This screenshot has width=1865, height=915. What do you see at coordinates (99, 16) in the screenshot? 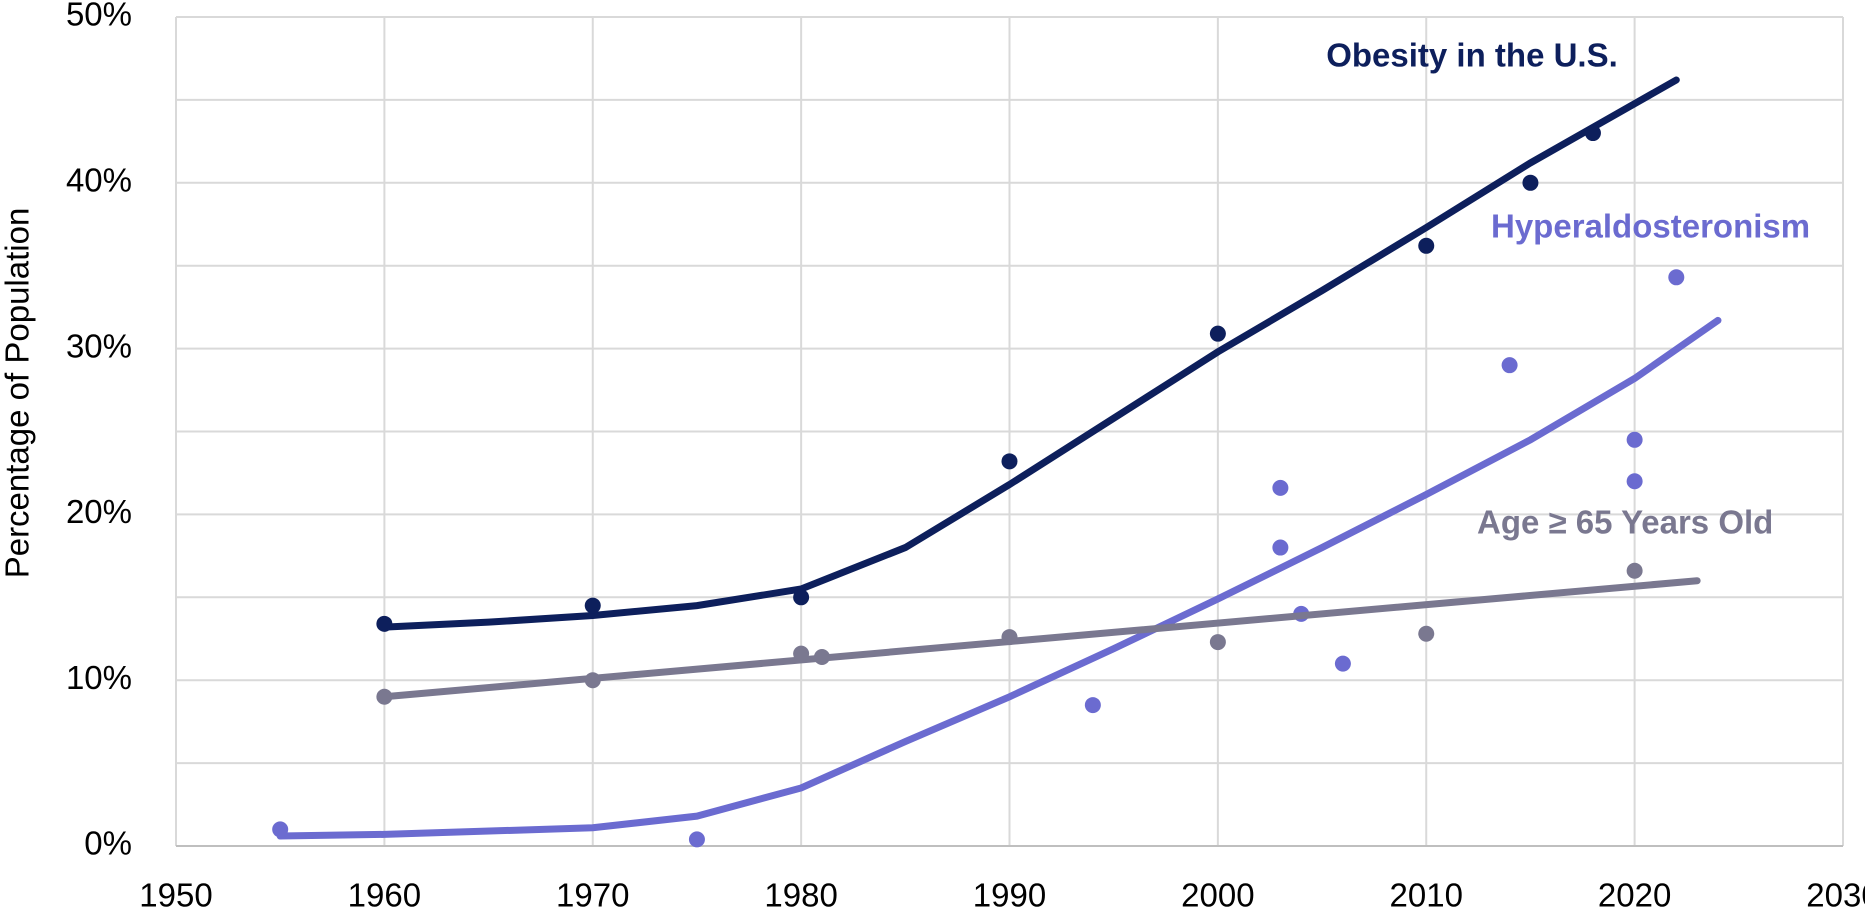
I see `y-tick-label: 50%` at bounding box center [99, 16].